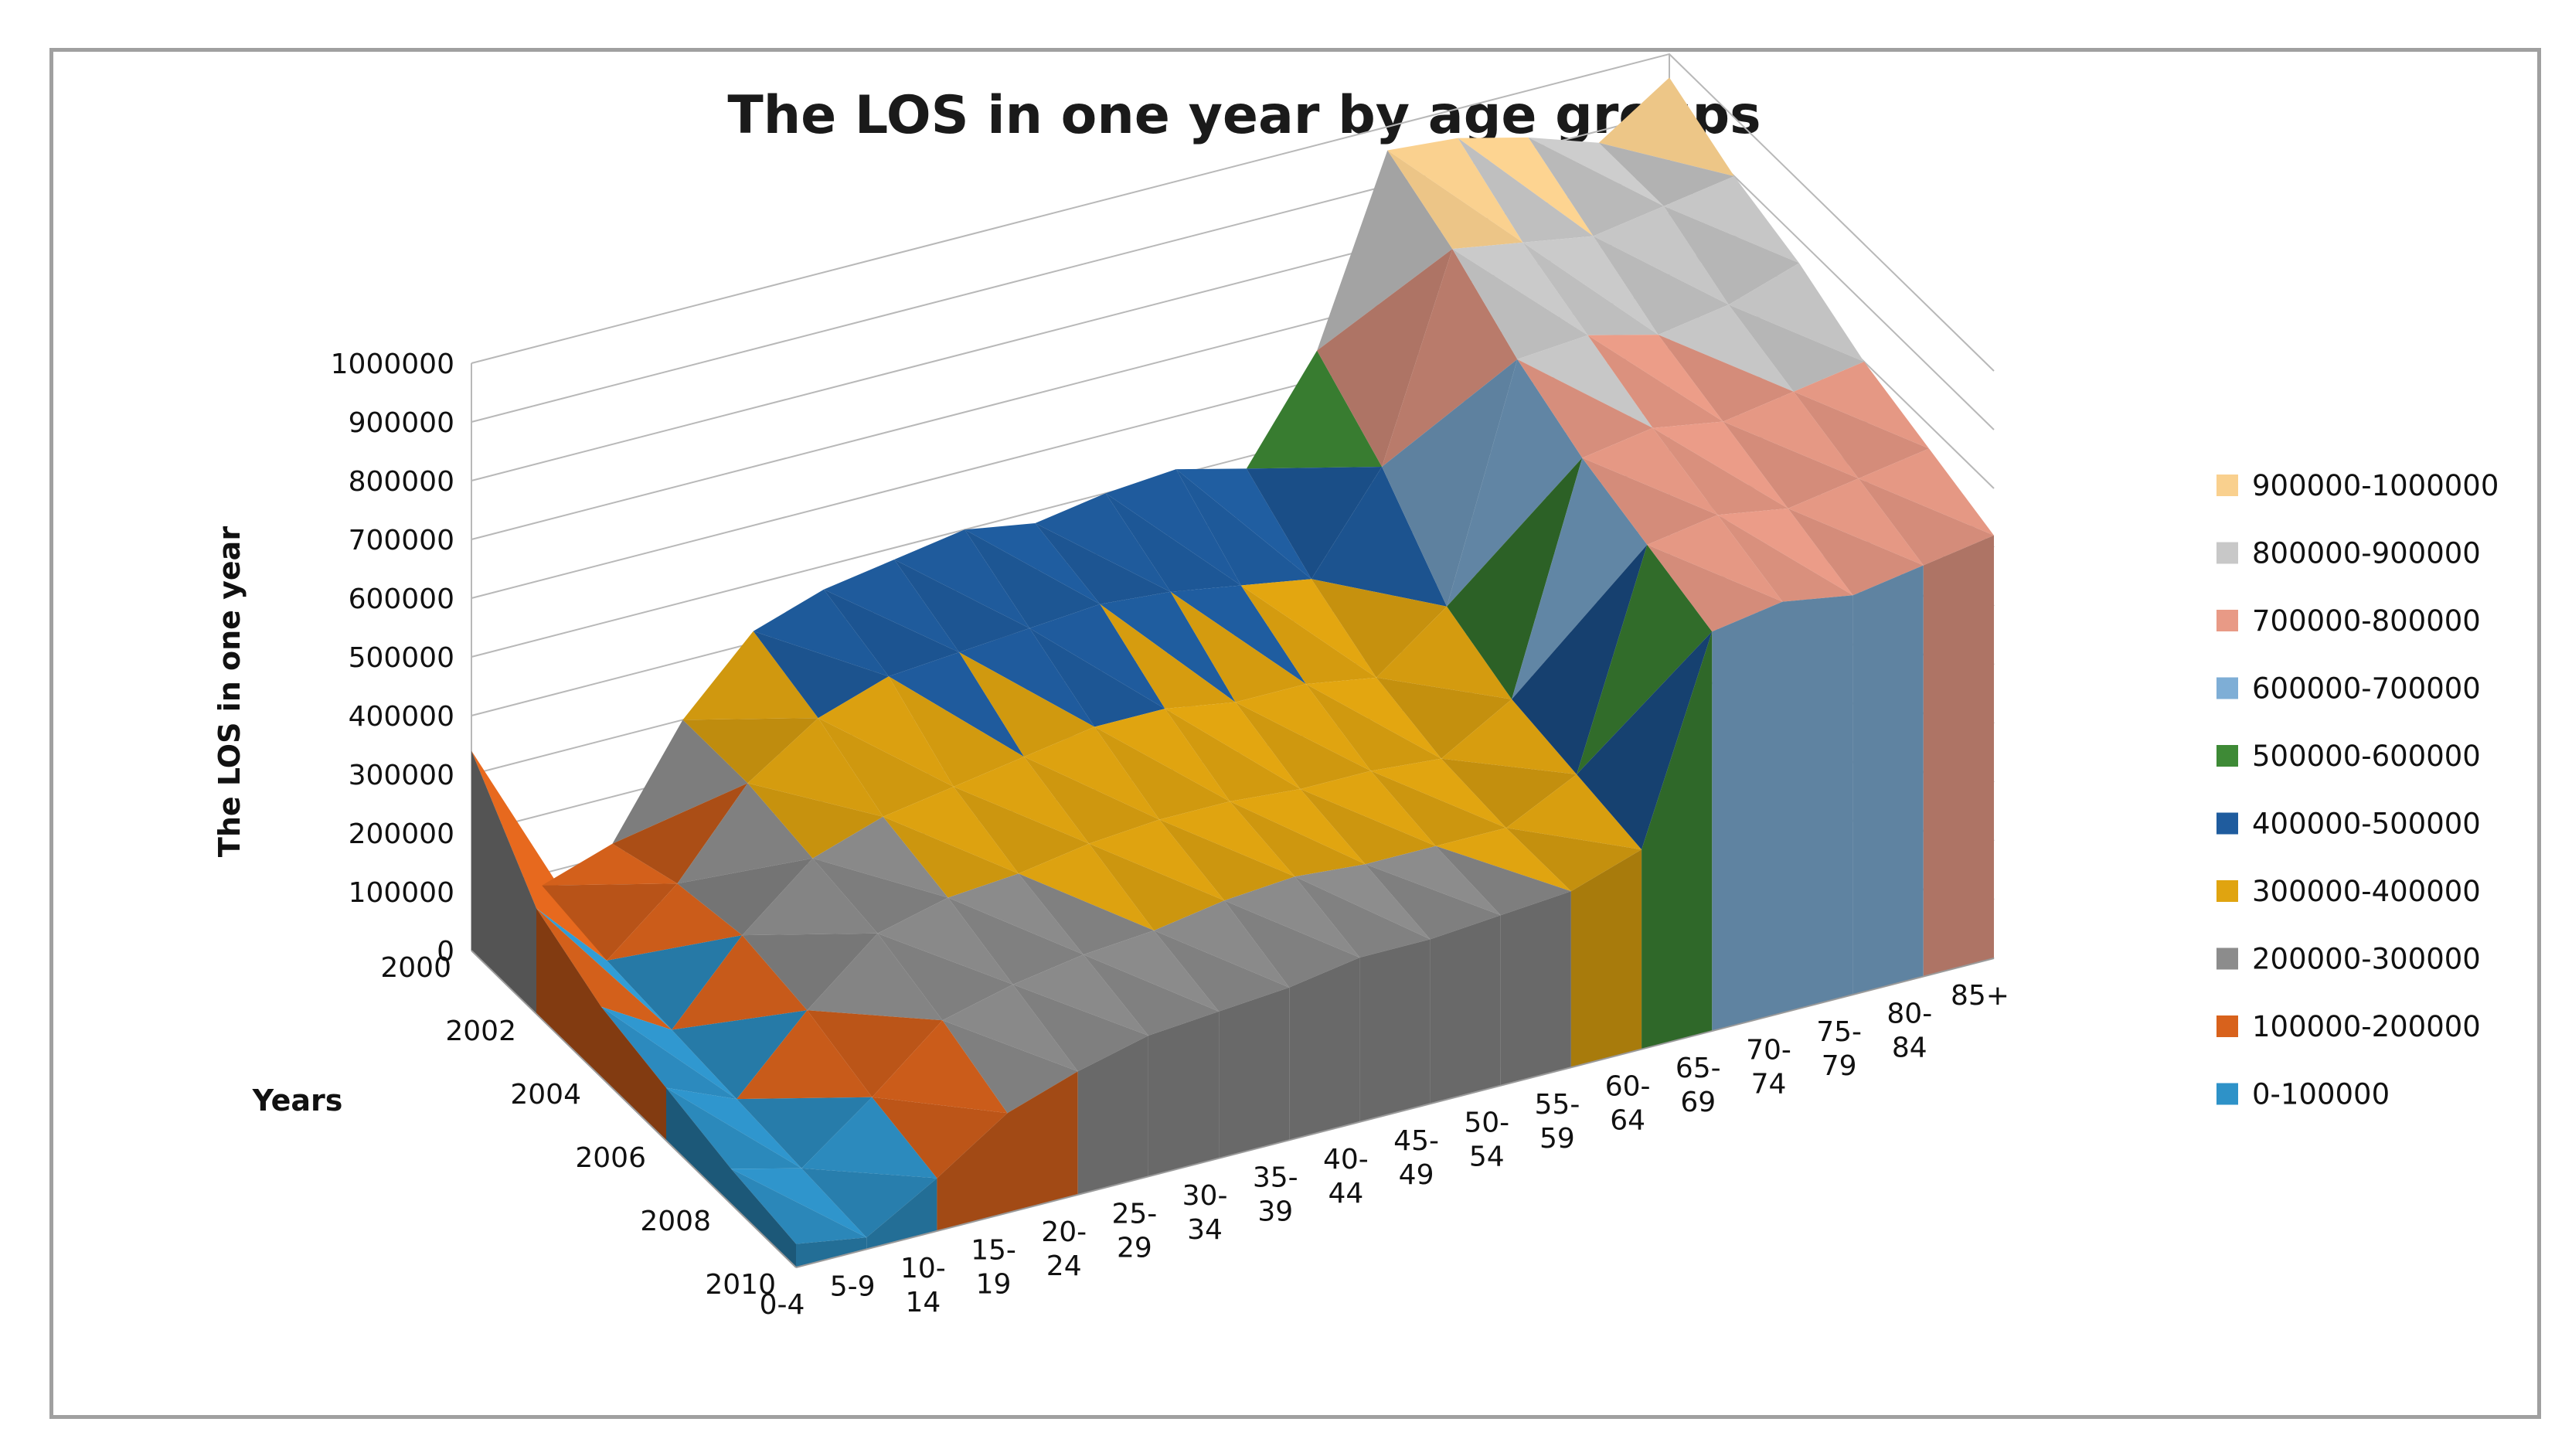 The image size is (2572, 1456). I want to click on year-tick-label: 2002, so click(481, 1031).